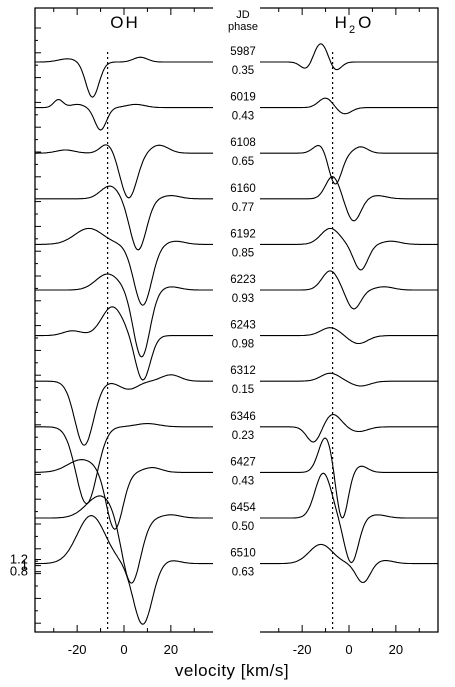  Describe the element at coordinates (243, 508) in the screenshot. I see `epoch-jd-label: 6454` at that location.